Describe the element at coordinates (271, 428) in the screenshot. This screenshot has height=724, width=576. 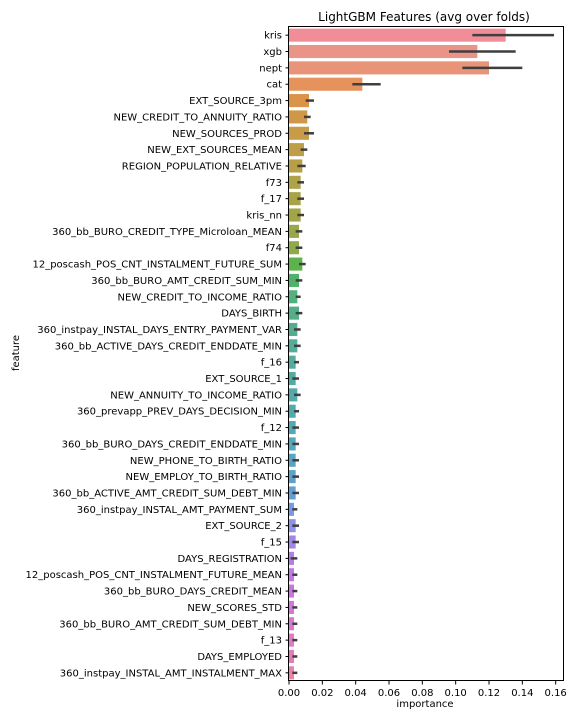
I see `y-tick-label: f_12` at that location.